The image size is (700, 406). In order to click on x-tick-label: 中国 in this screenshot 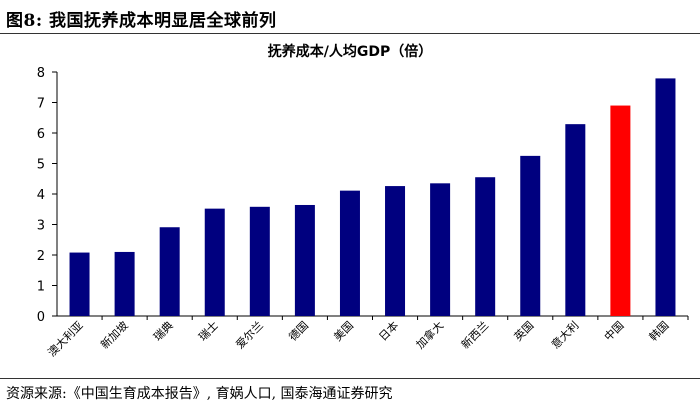, I will do `click(614, 331)`.